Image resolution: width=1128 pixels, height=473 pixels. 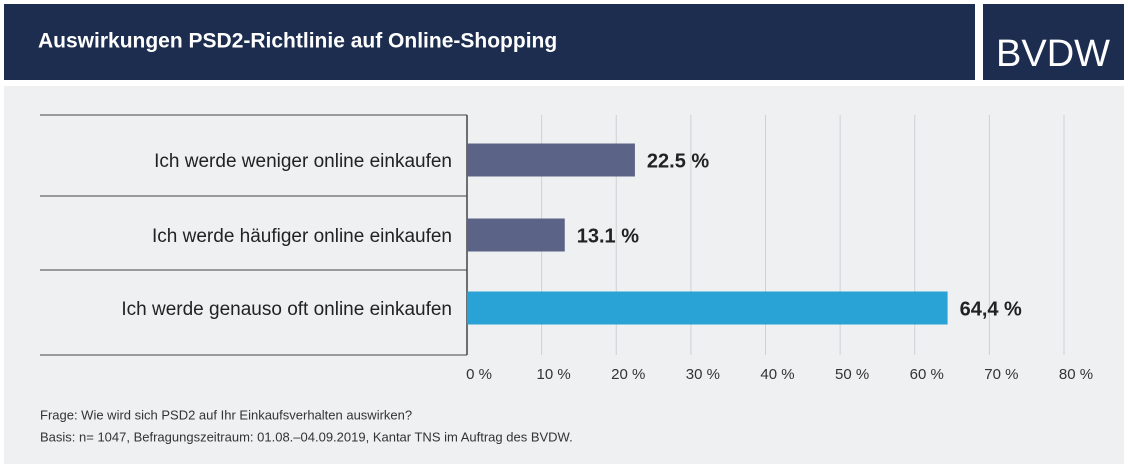 I want to click on x-tick-label: 80 %, so click(x=1076, y=374).